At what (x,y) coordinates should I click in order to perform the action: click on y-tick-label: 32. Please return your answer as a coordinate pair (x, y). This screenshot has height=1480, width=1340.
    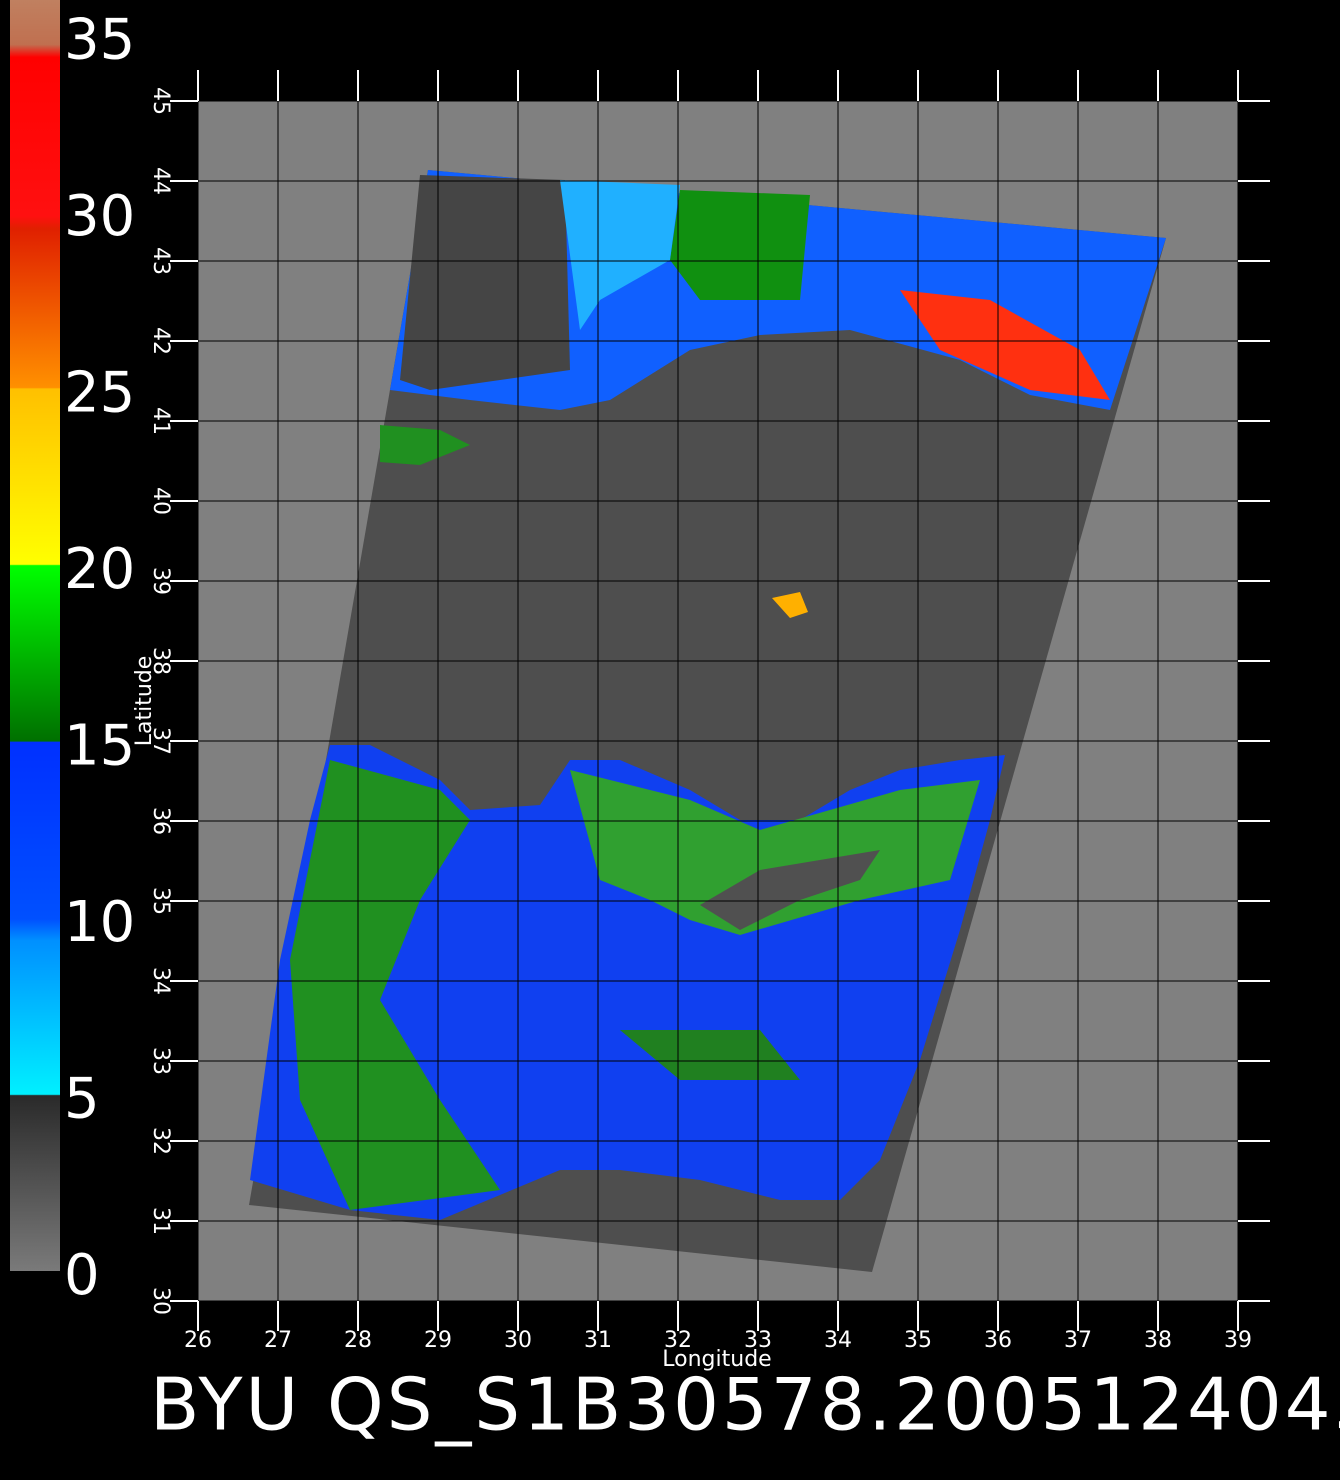
    Looking at the image, I should click on (160, 1141).